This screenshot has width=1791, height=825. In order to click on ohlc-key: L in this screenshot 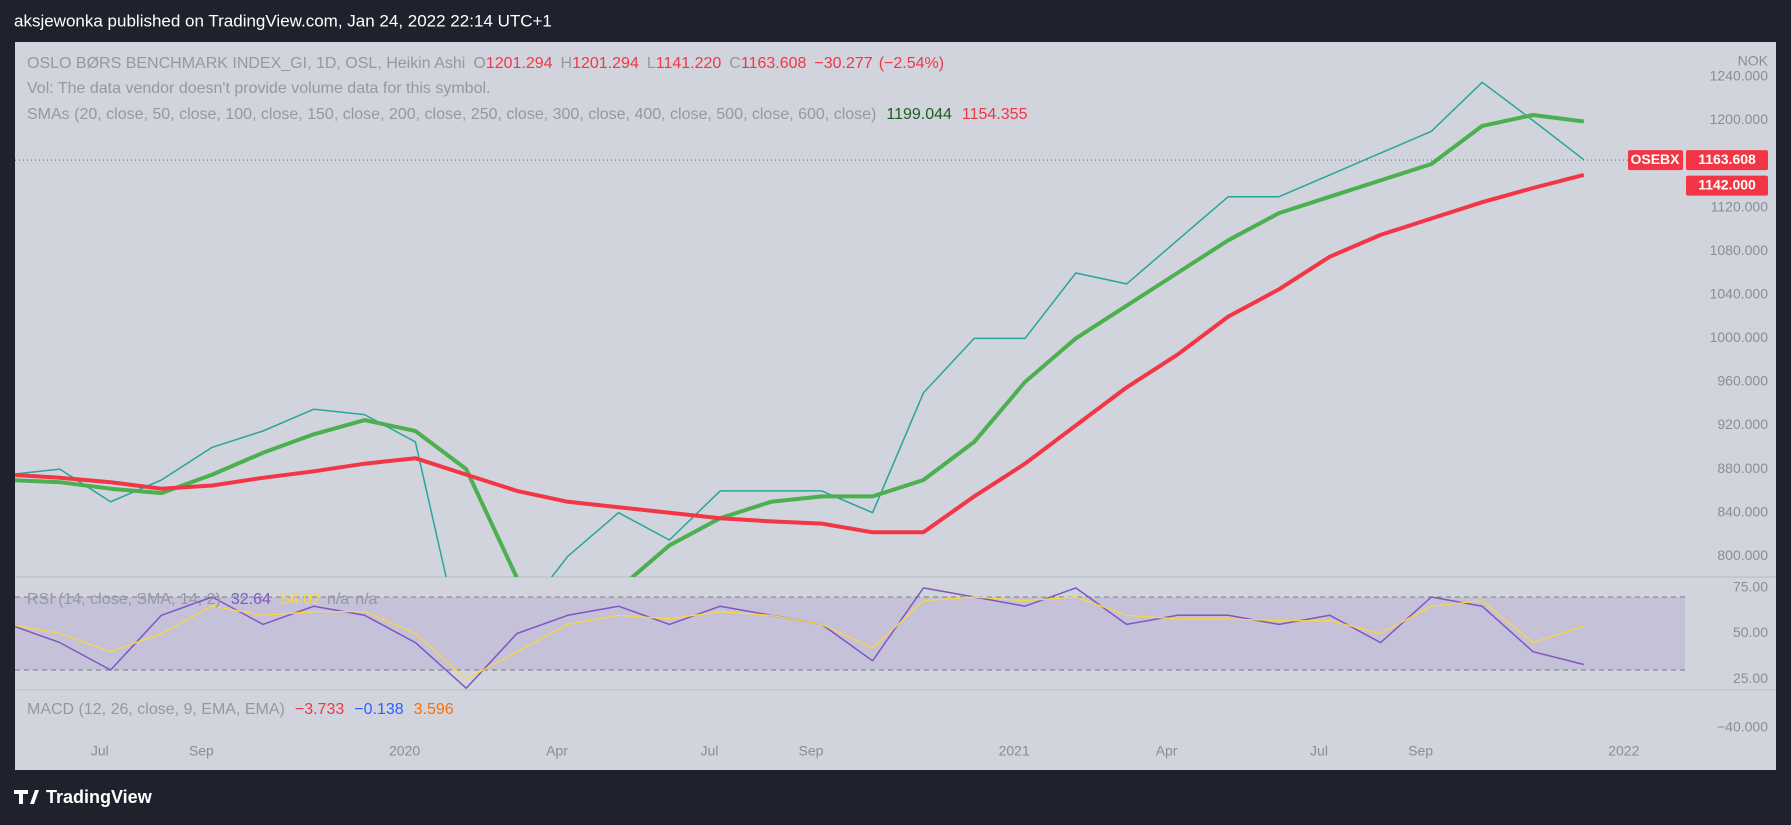, I will do `click(651, 63)`.